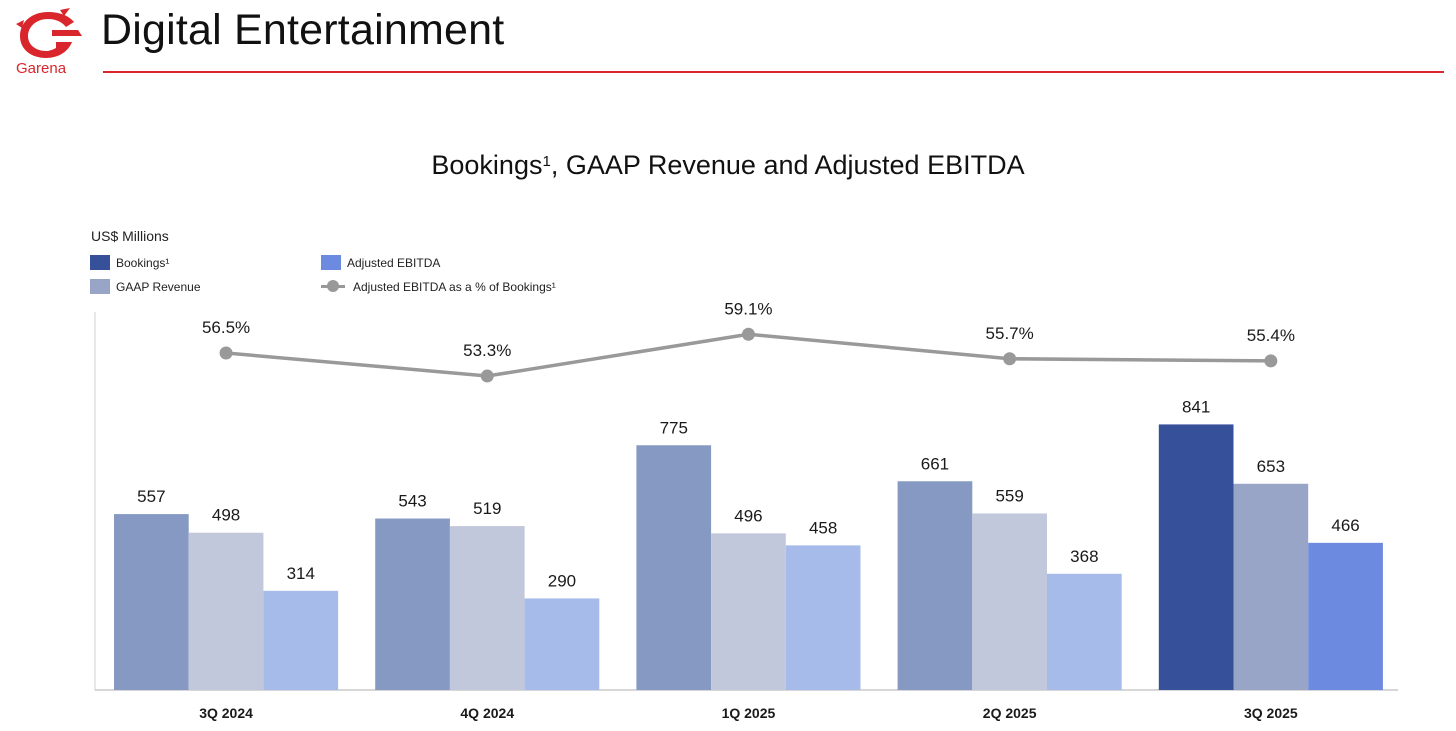  Describe the element at coordinates (1271, 335) in the screenshot. I see `ebitda-margin-label: 55.4%` at that location.